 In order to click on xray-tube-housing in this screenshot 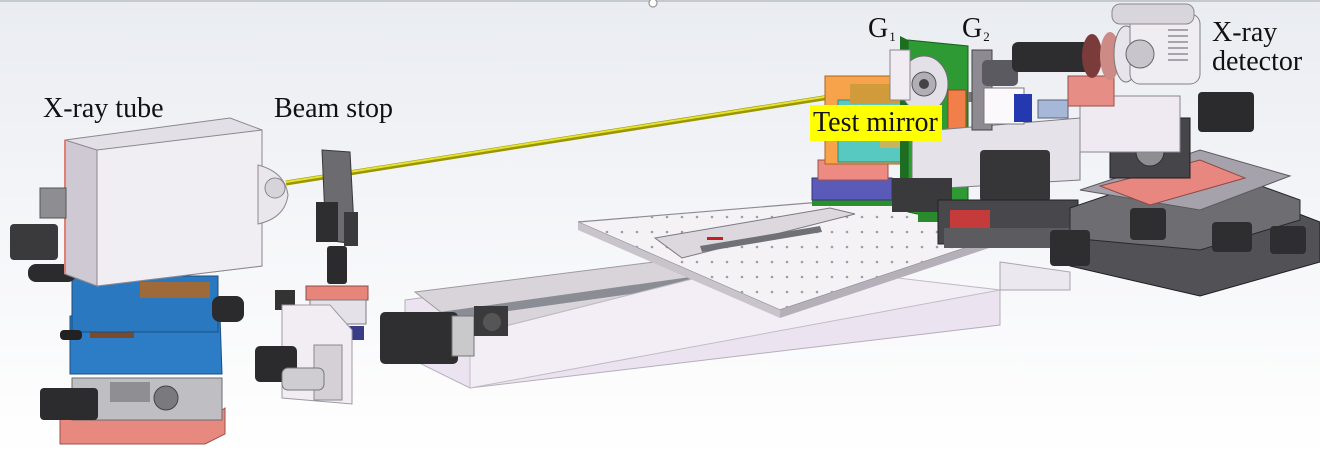, I will do `click(149, 202)`.